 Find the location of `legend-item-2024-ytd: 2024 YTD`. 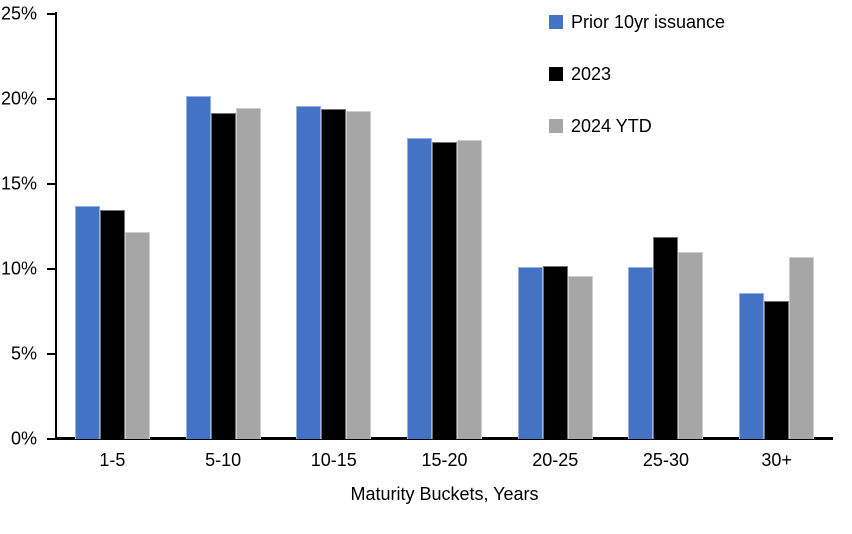

legend-item-2024-ytd: 2024 YTD is located at coordinates (637, 126).